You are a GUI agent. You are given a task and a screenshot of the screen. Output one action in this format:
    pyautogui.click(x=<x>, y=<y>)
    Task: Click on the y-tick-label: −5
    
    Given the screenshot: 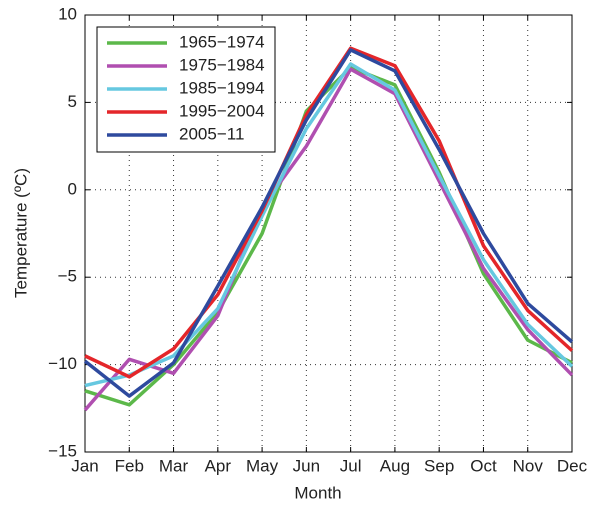 What is the action you would take?
    pyautogui.click(x=67, y=276)
    